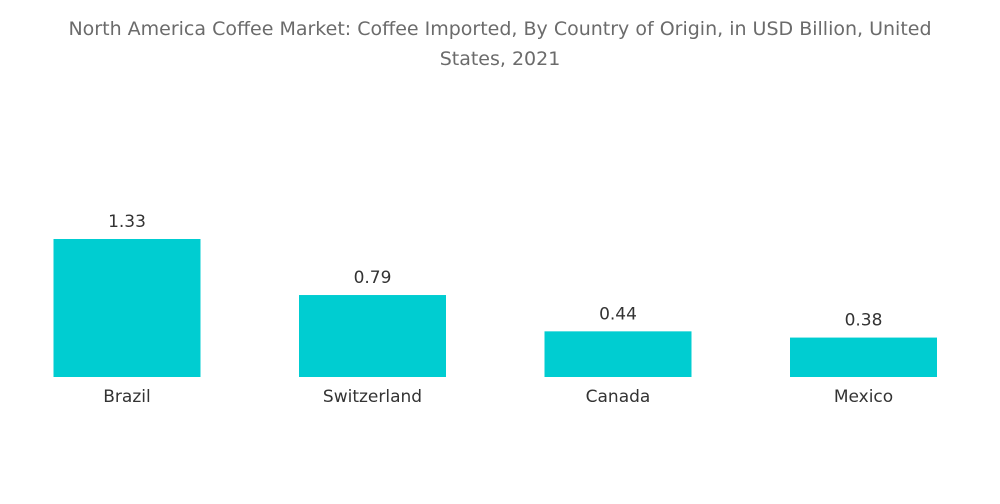  I want to click on value-label-switzerland: 0.79, so click(373, 278).